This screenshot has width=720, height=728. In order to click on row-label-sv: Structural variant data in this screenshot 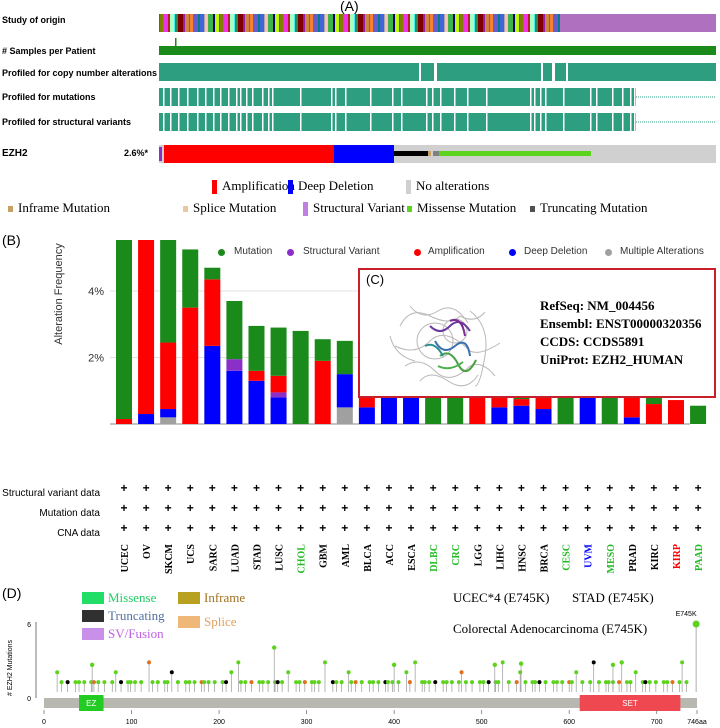, I will do `click(51, 493)`.